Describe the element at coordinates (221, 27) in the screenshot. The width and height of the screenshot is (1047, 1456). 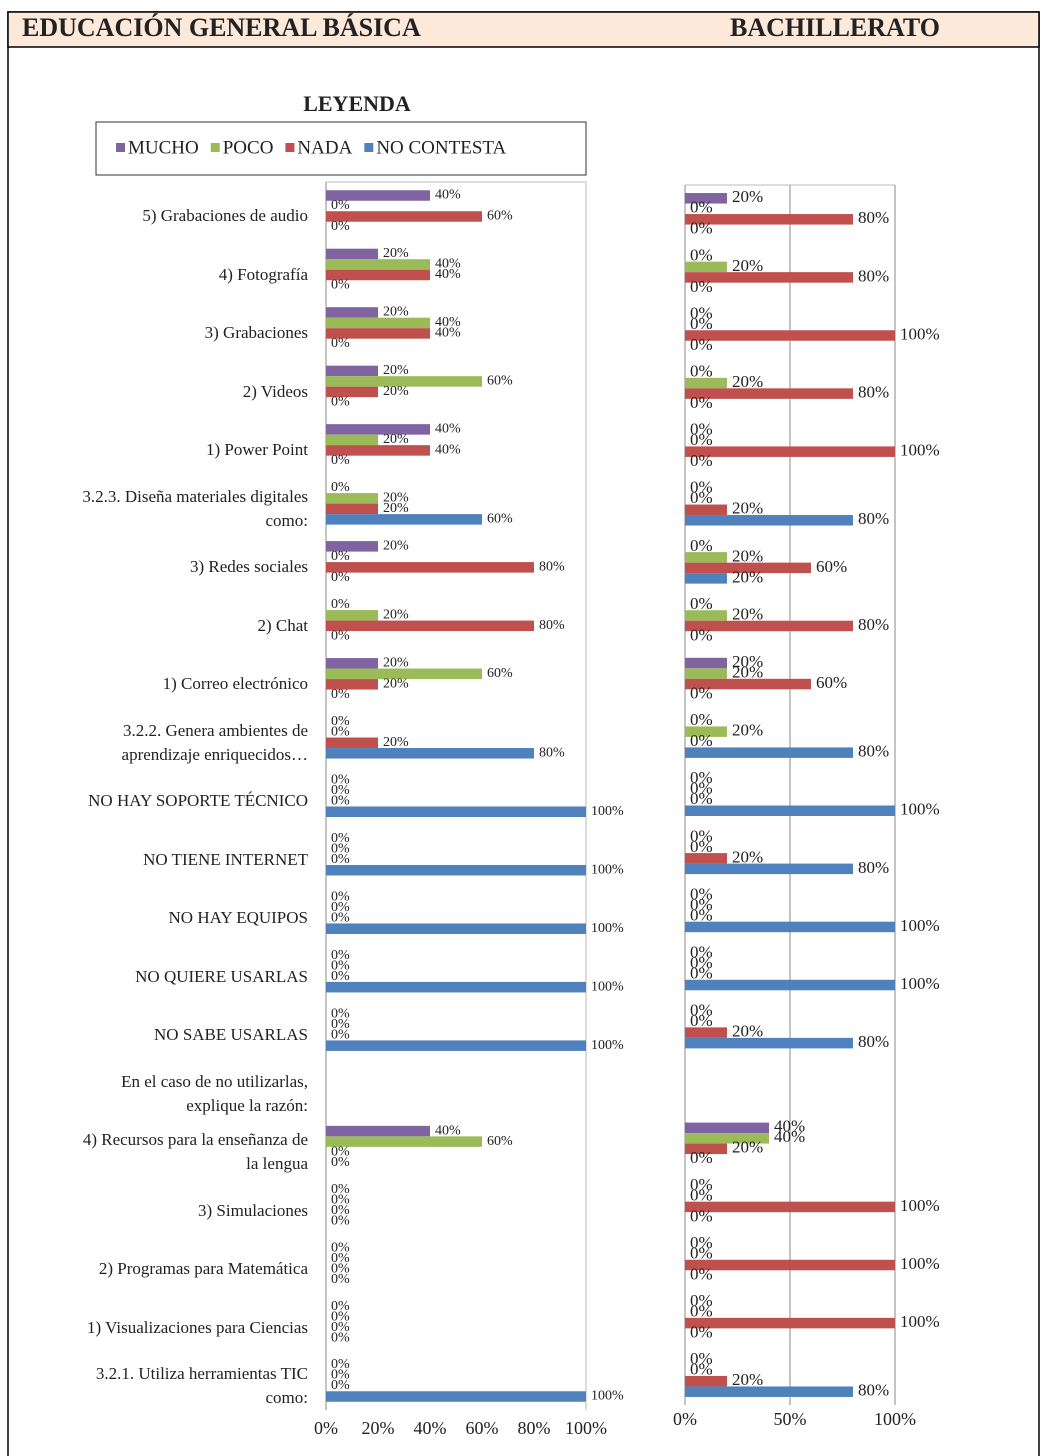
I see `header-left: EDUCACIÓN GENERAL BÁSICA` at that location.